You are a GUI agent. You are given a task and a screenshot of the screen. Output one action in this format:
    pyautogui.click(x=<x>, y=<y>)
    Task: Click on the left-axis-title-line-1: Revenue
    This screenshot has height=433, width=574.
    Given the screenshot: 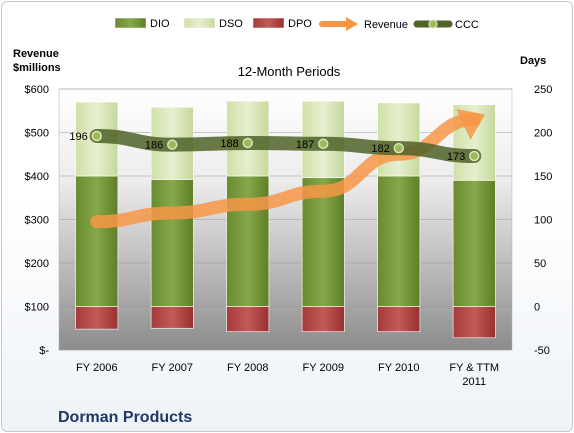 What is the action you would take?
    pyautogui.click(x=36, y=54)
    